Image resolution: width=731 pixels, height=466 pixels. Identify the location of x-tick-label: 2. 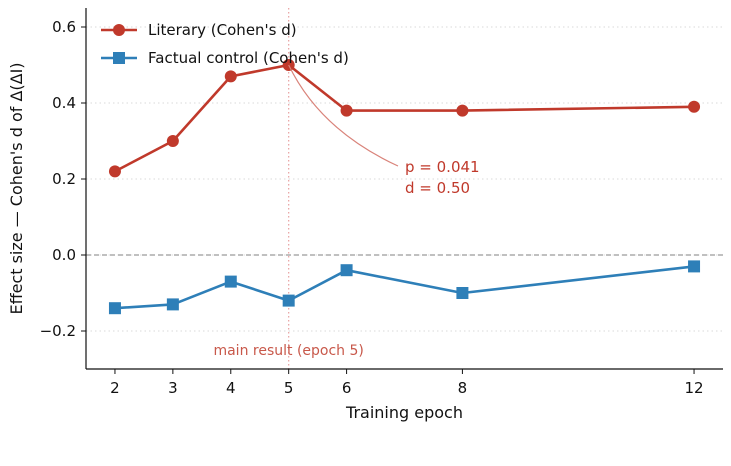
(115, 388).